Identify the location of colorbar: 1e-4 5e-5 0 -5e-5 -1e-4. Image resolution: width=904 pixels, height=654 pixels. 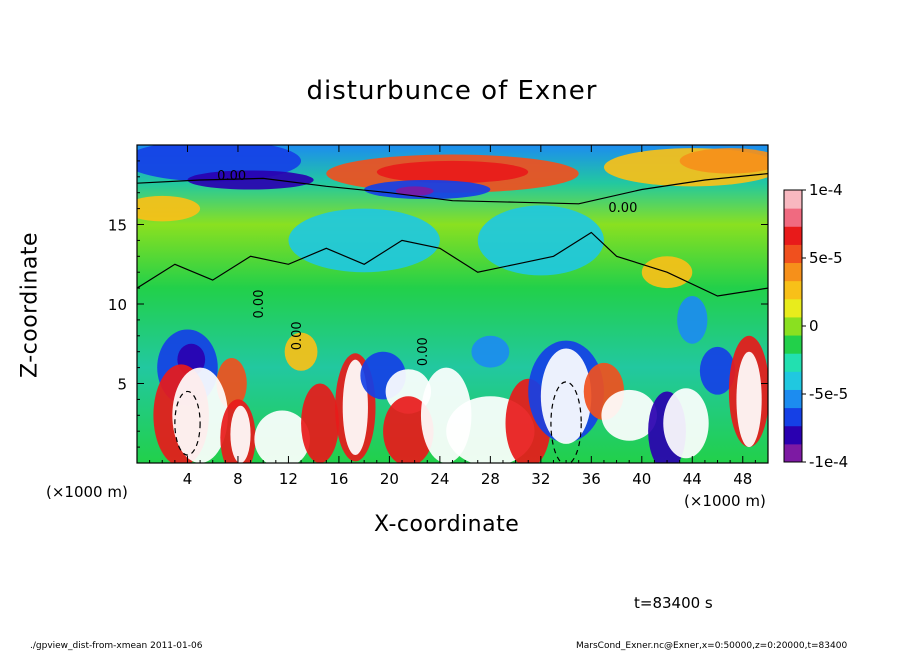
(815, 326).